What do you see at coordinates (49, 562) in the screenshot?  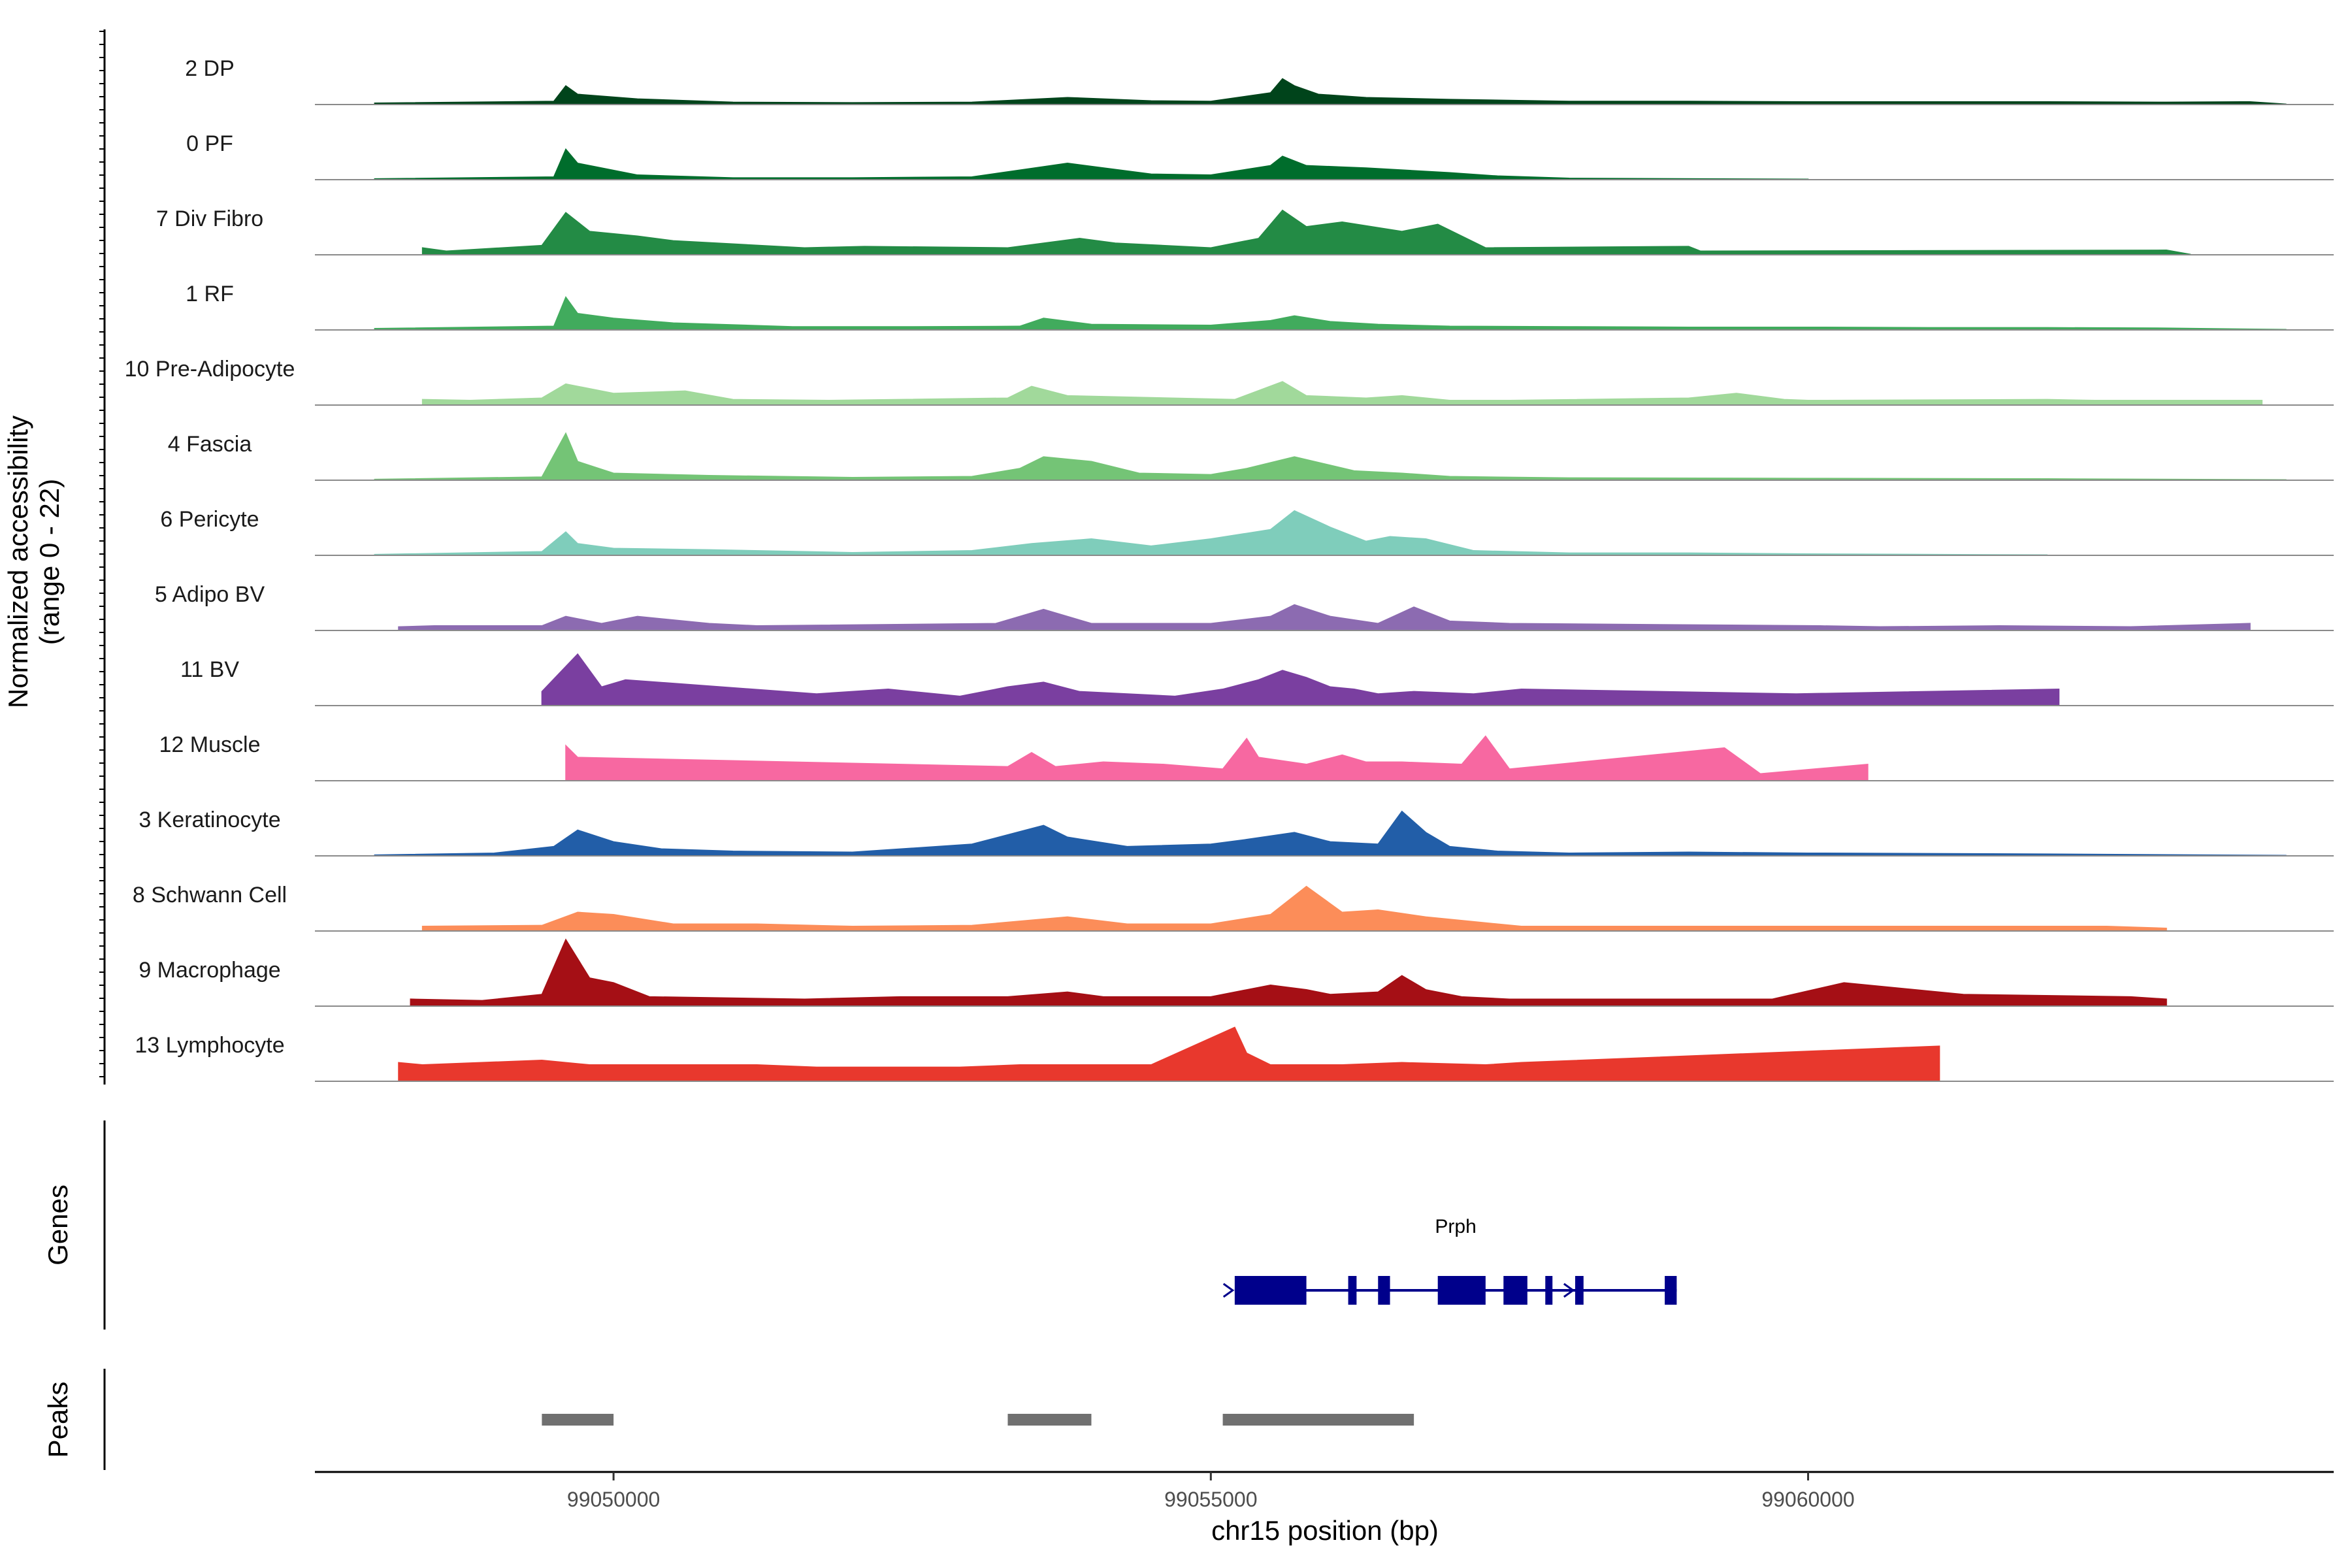 I see `y-axis-title-line2: (range 0 - 22)` at bounding box center [49, 562].